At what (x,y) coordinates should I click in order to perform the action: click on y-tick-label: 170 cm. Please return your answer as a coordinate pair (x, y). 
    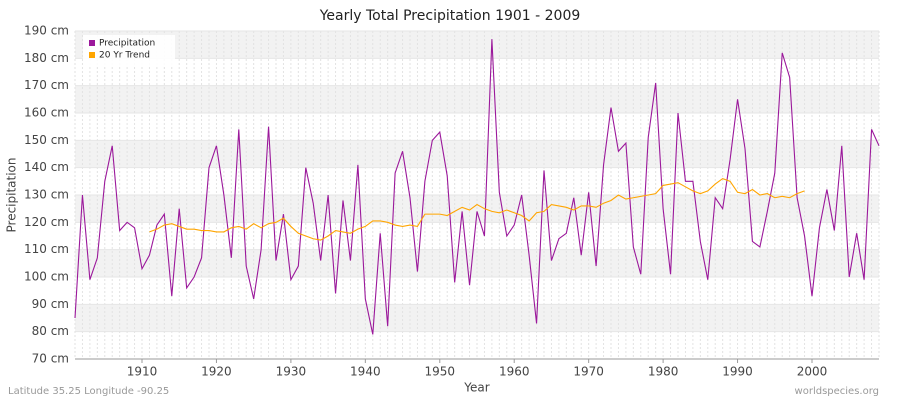
    Looking at the image, I should click on (46, 85).